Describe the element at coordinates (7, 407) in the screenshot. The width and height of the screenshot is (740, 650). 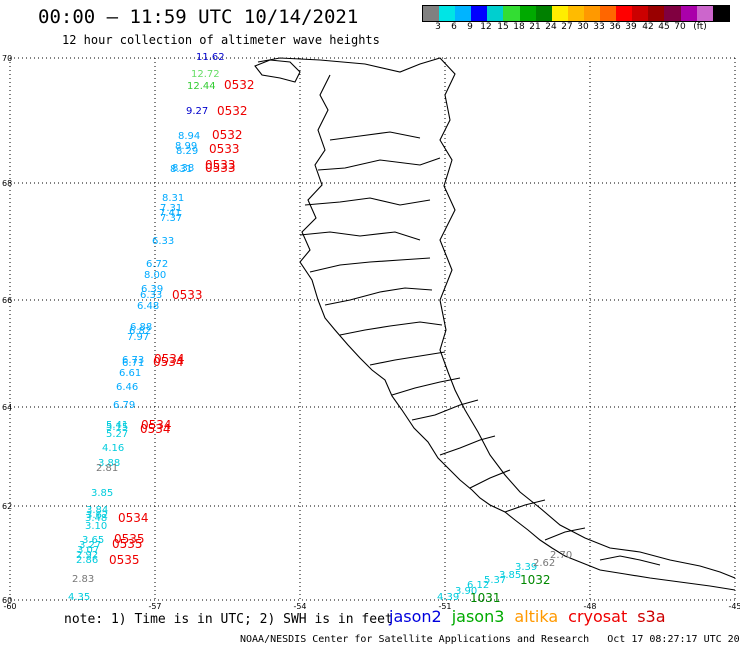
I see `lat-tick-label: 64` at that location.